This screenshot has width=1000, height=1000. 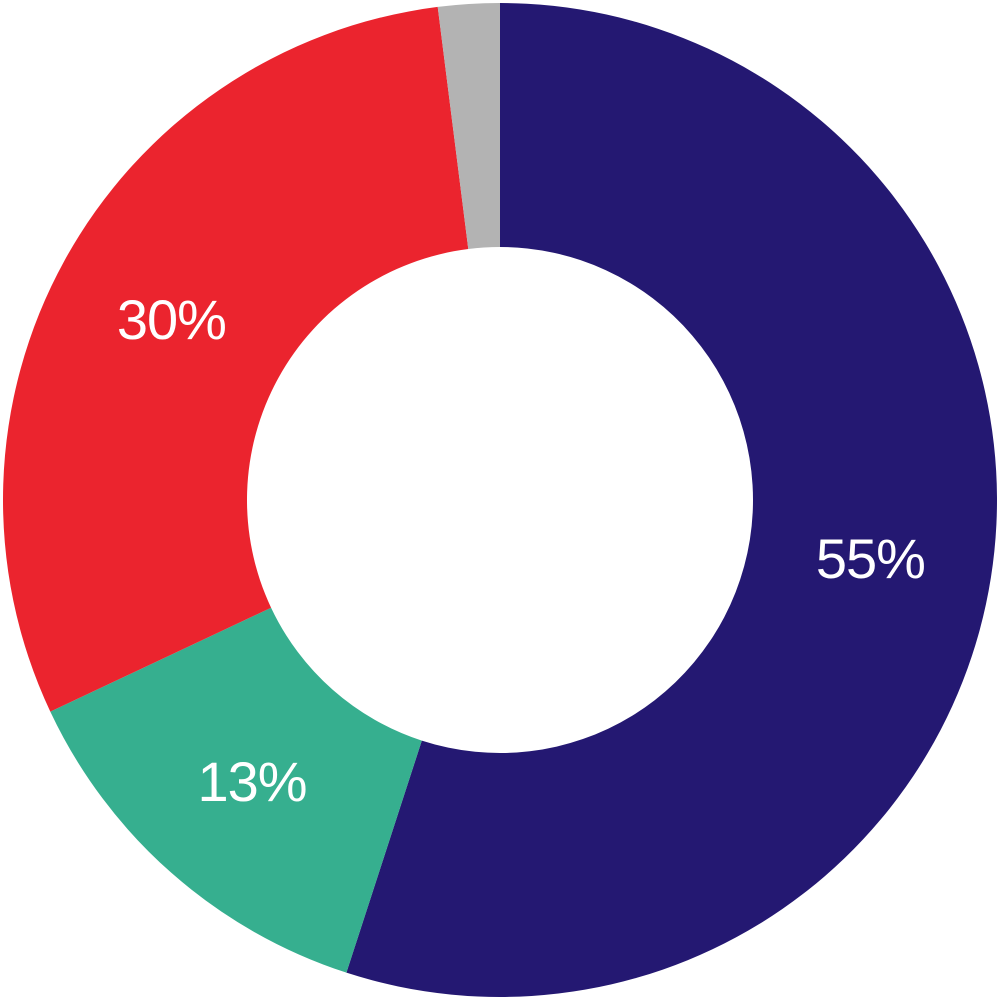 What do you see at coordinates (171, 319) in the screenshot?
I see `slice-label-2: 30%` at bounding box center [171, 319].